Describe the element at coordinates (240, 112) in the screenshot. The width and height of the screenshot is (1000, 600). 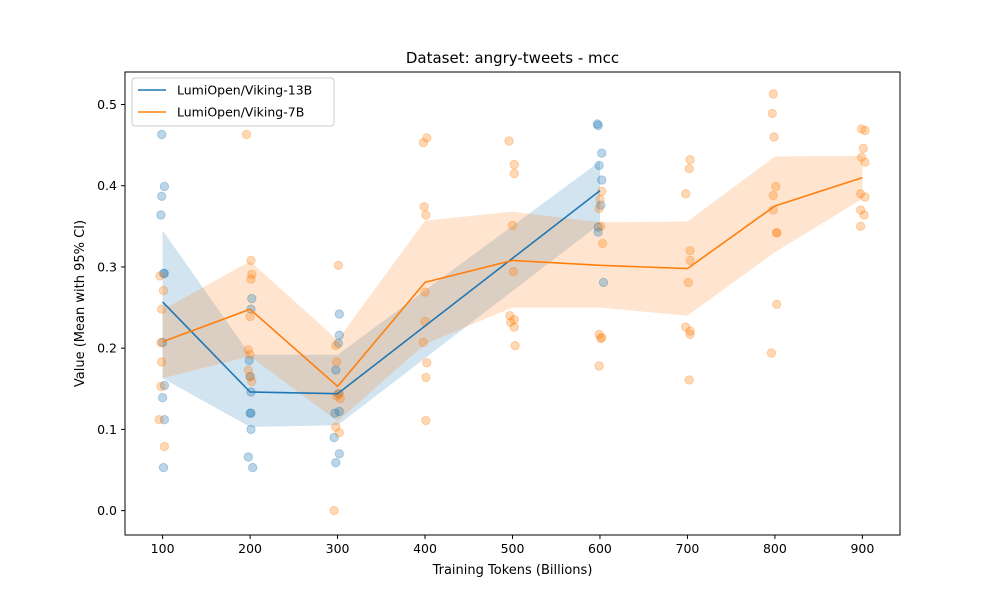
I see `legend-label: LumiOpen/Viking-7B` at that location.